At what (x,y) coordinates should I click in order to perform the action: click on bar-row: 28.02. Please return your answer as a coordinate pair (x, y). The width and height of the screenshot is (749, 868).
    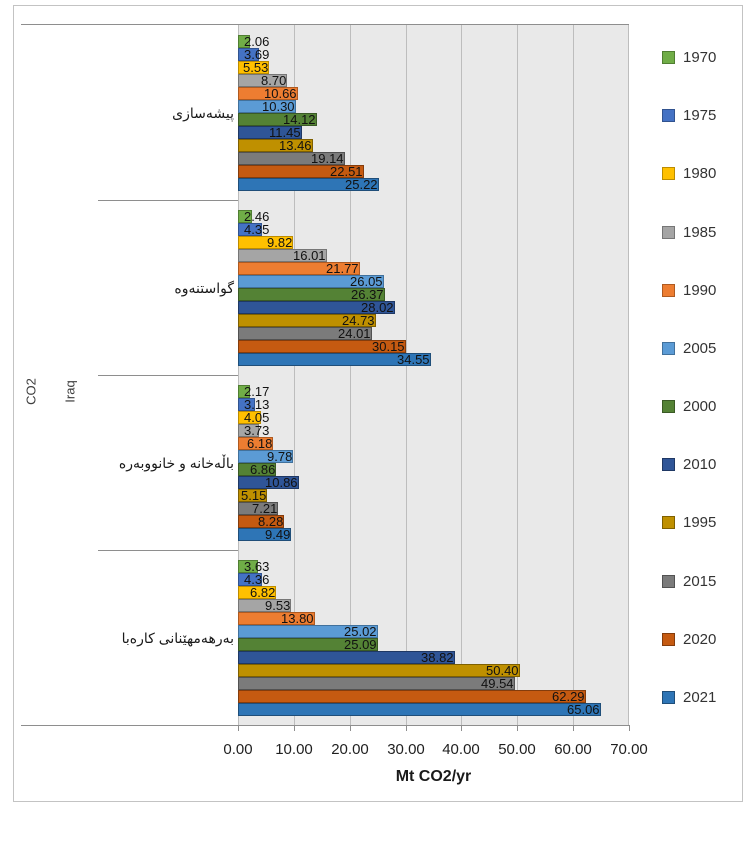
    Looking at the image, I should click on (433, 307).